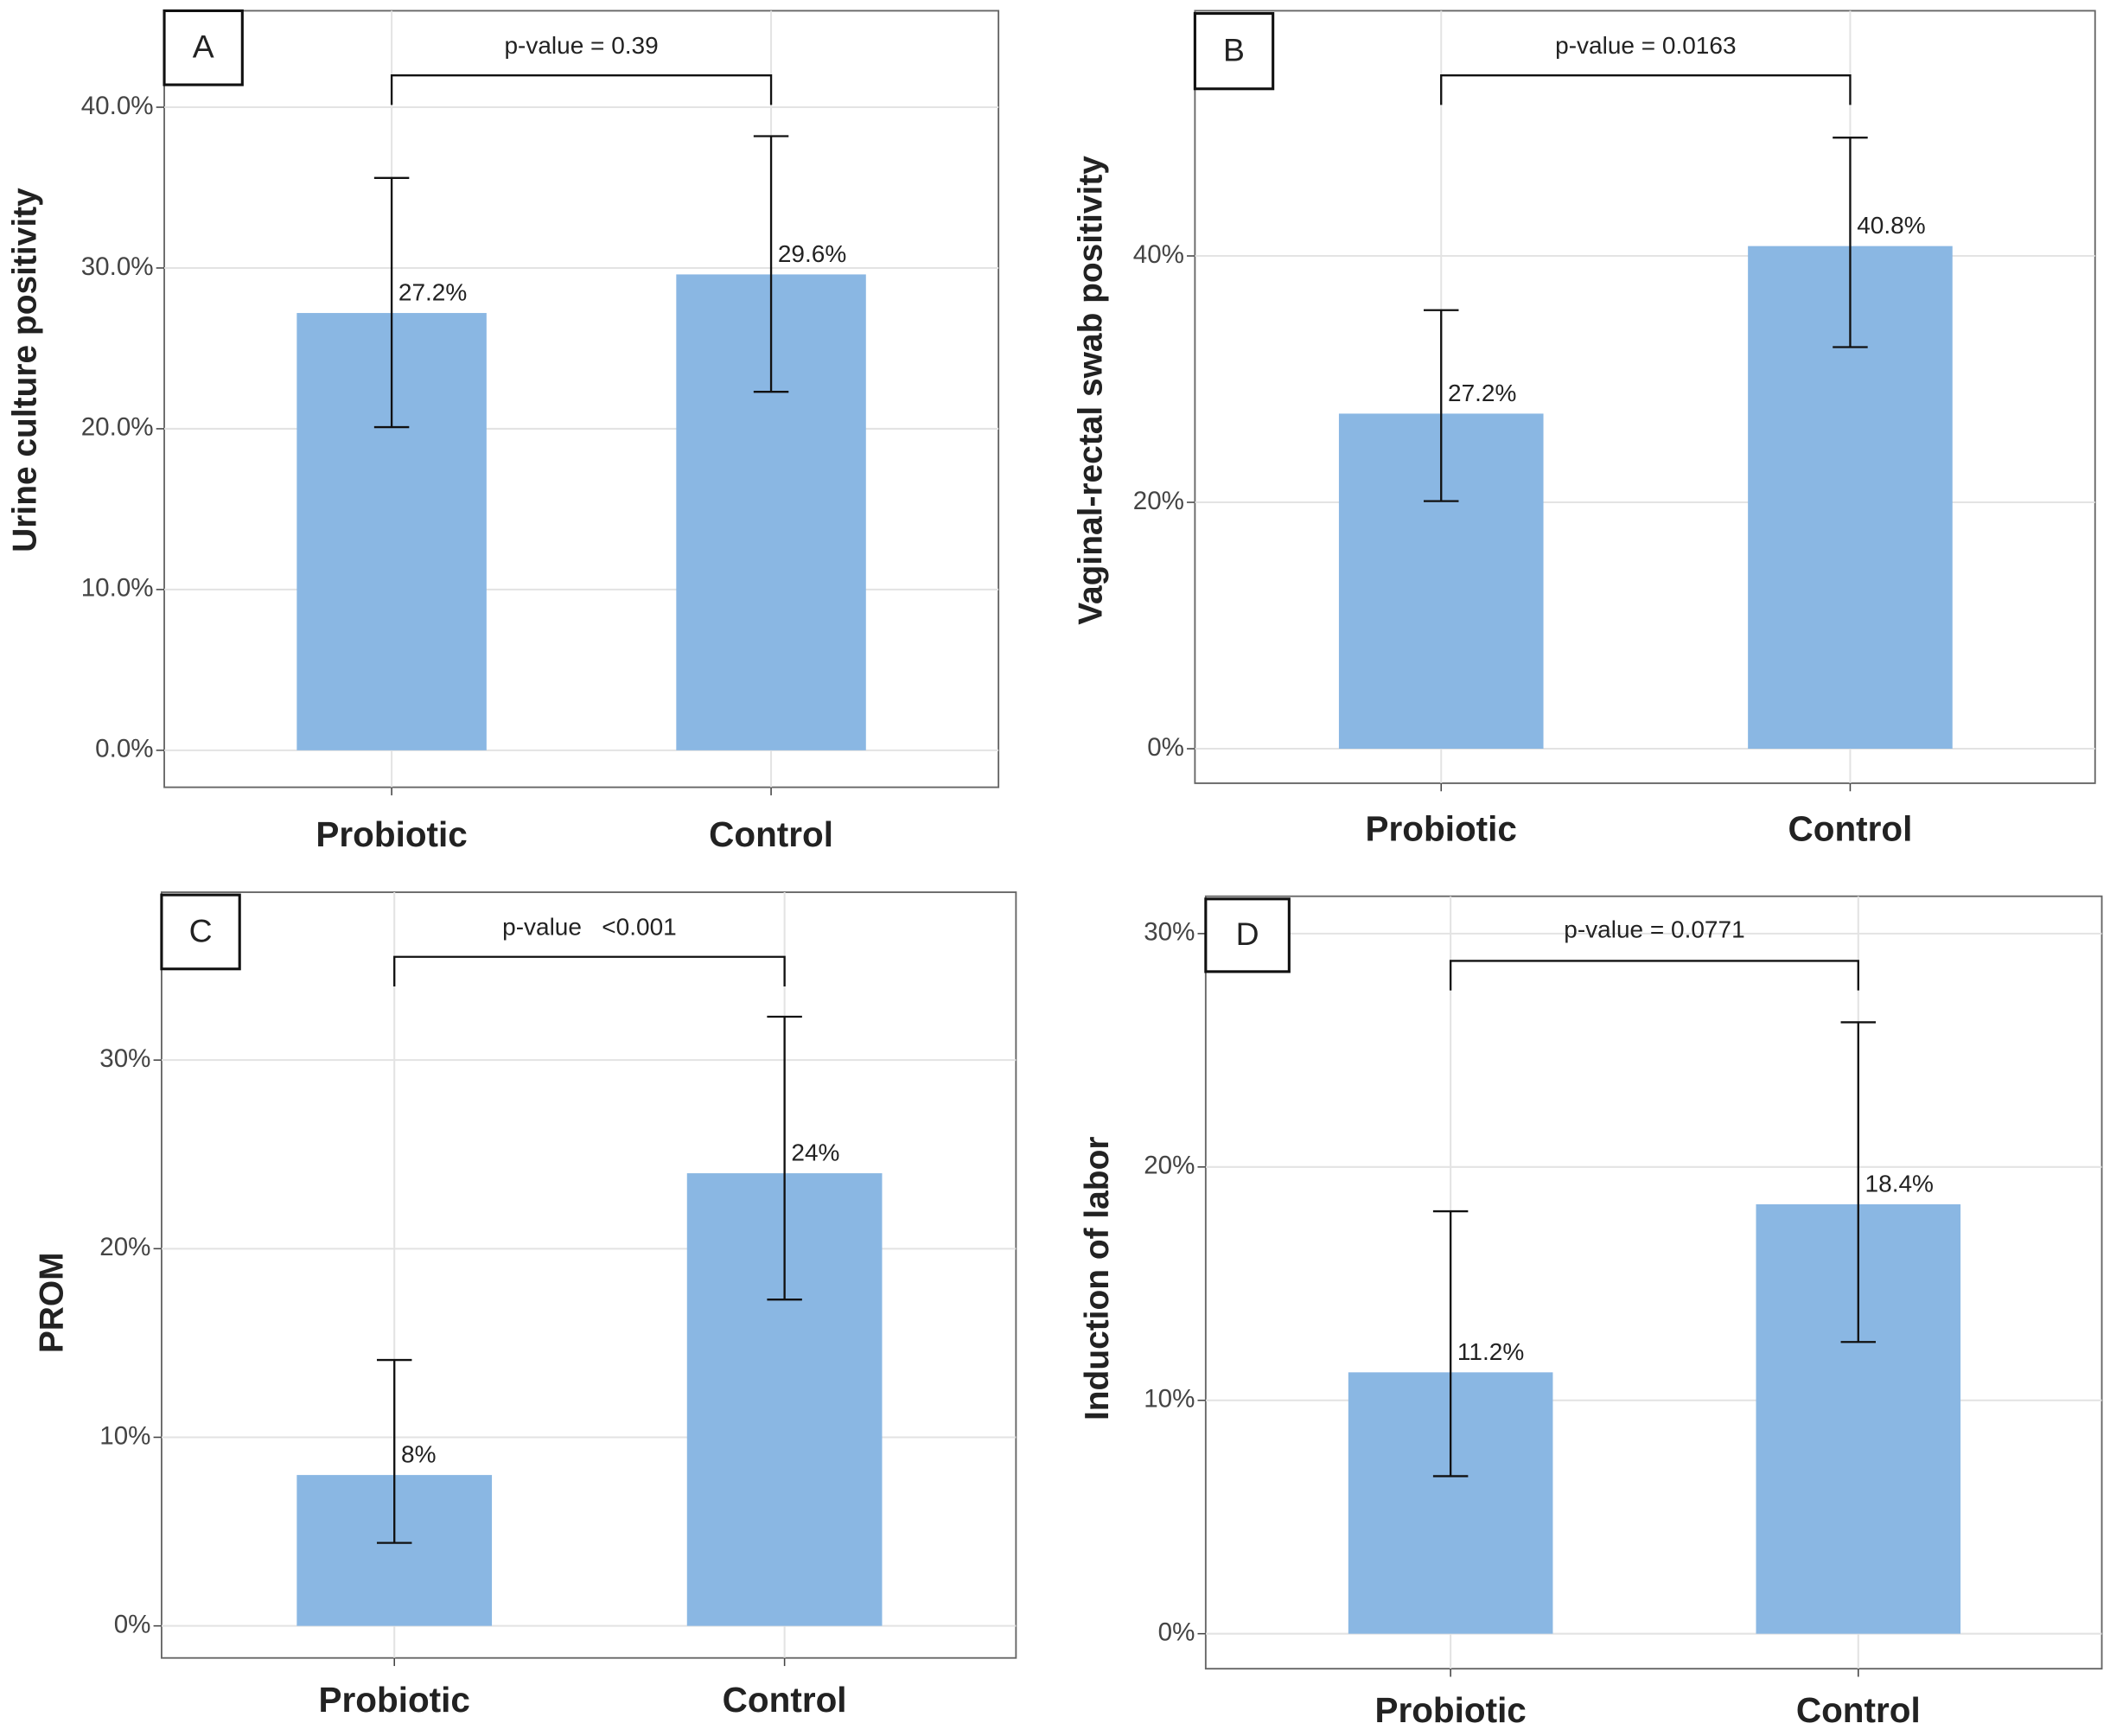 The image size is (2110, 1736). I want to click on y-tick-label: 10.0%, so click(117, 588).